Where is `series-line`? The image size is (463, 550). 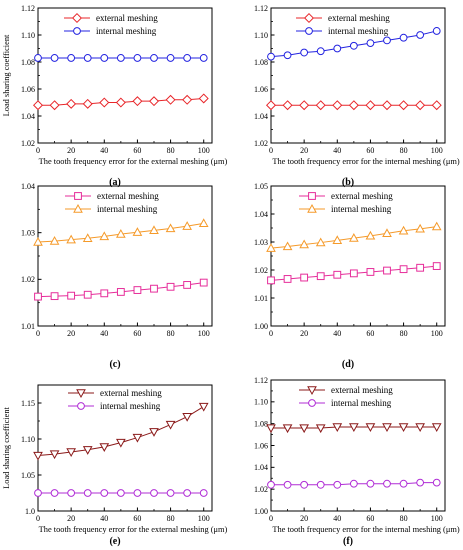
series-line is located at coordinates (120, 431).